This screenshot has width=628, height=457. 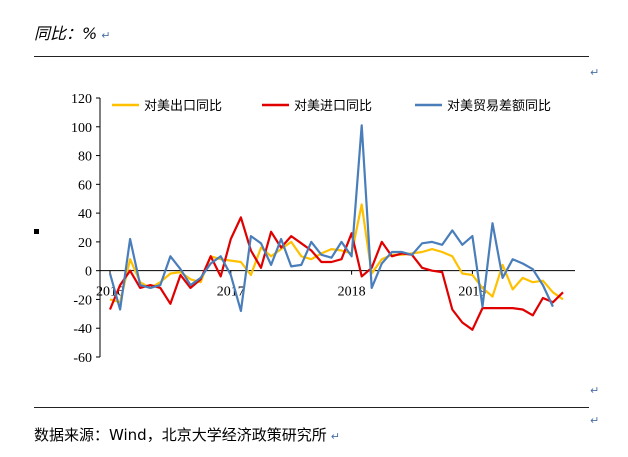 I want to click on legend-label: 对美出口同比, so click(x=183, y=106).